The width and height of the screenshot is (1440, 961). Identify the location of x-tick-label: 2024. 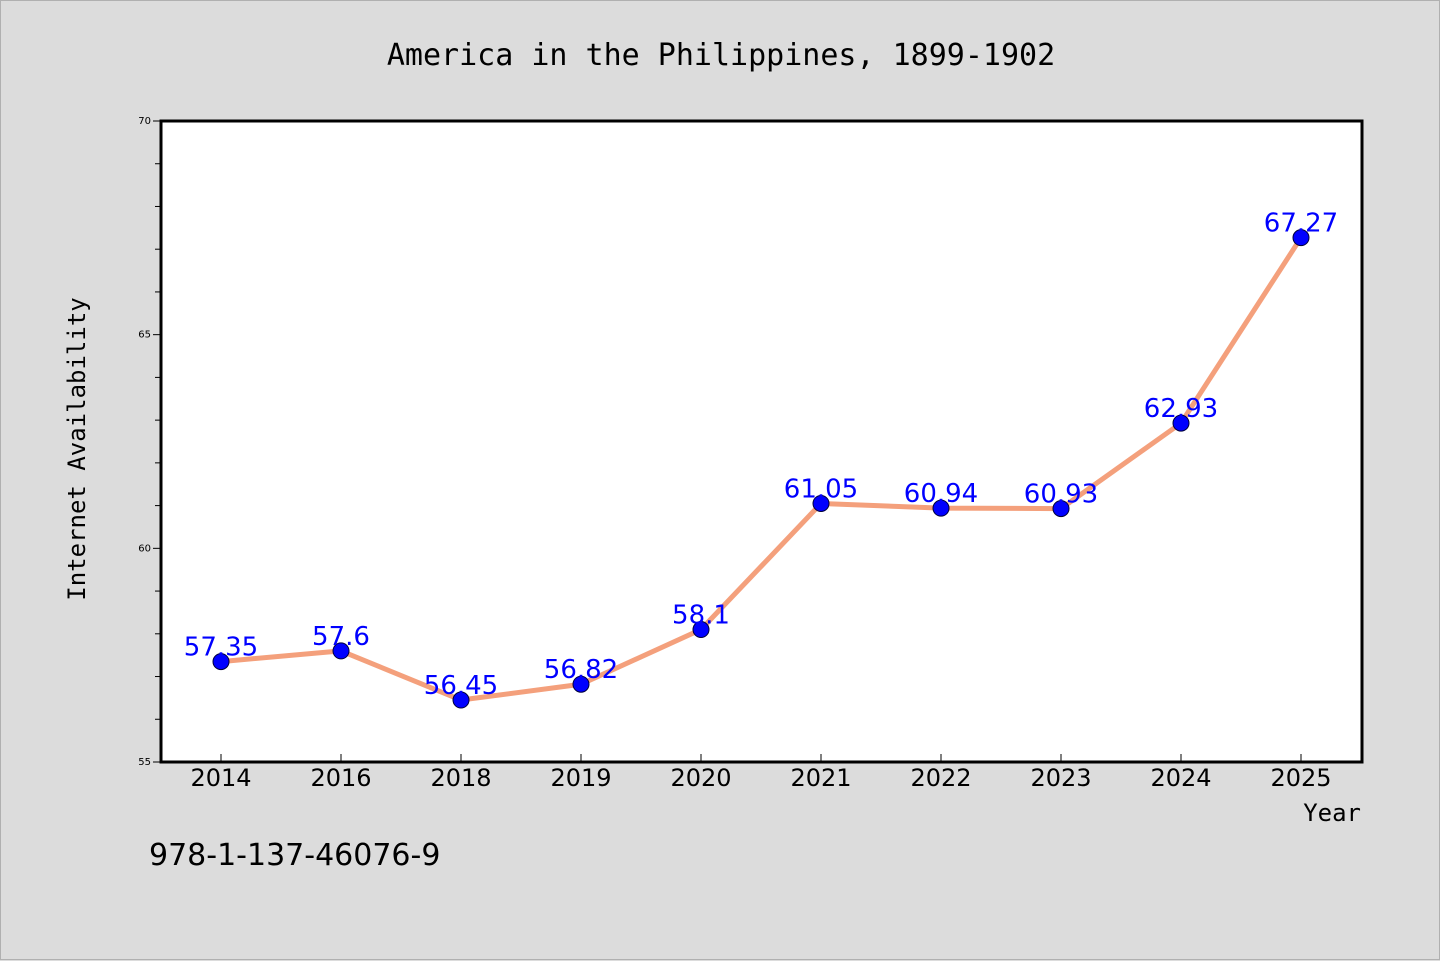
(1180, 778).